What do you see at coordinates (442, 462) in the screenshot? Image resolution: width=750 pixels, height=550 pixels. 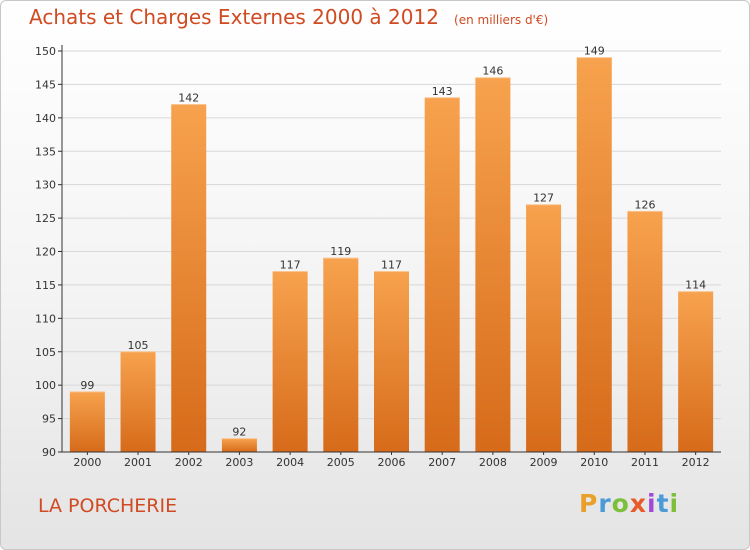 I see `x-tick-label: 2007` at bounding box center [442, 462].